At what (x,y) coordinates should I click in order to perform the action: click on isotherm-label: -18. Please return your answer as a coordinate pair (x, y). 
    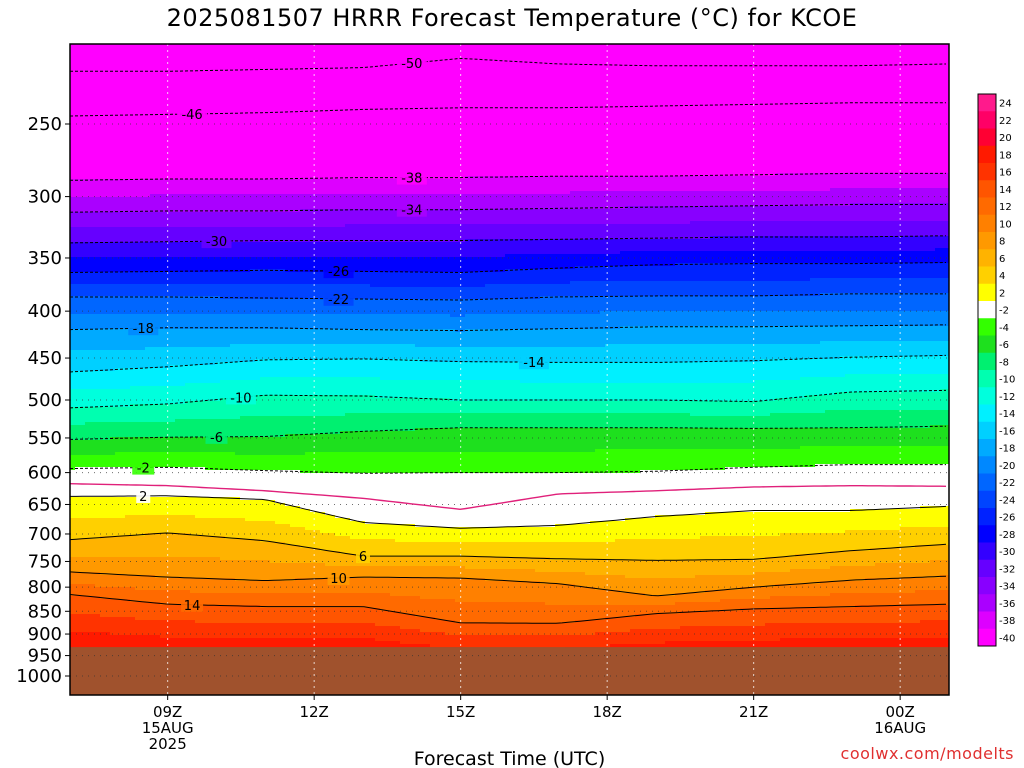
    Looking at the image, I should click on (143, 329).